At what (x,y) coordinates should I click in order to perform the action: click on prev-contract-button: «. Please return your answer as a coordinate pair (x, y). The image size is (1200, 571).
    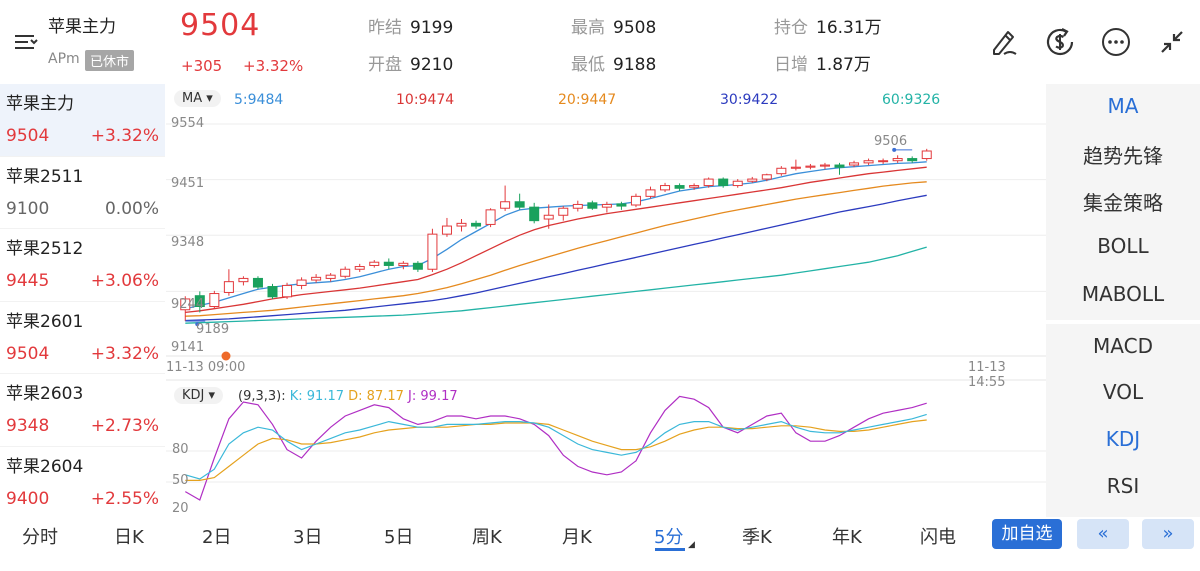
    Looking at the image, I should click on (1103, 534).